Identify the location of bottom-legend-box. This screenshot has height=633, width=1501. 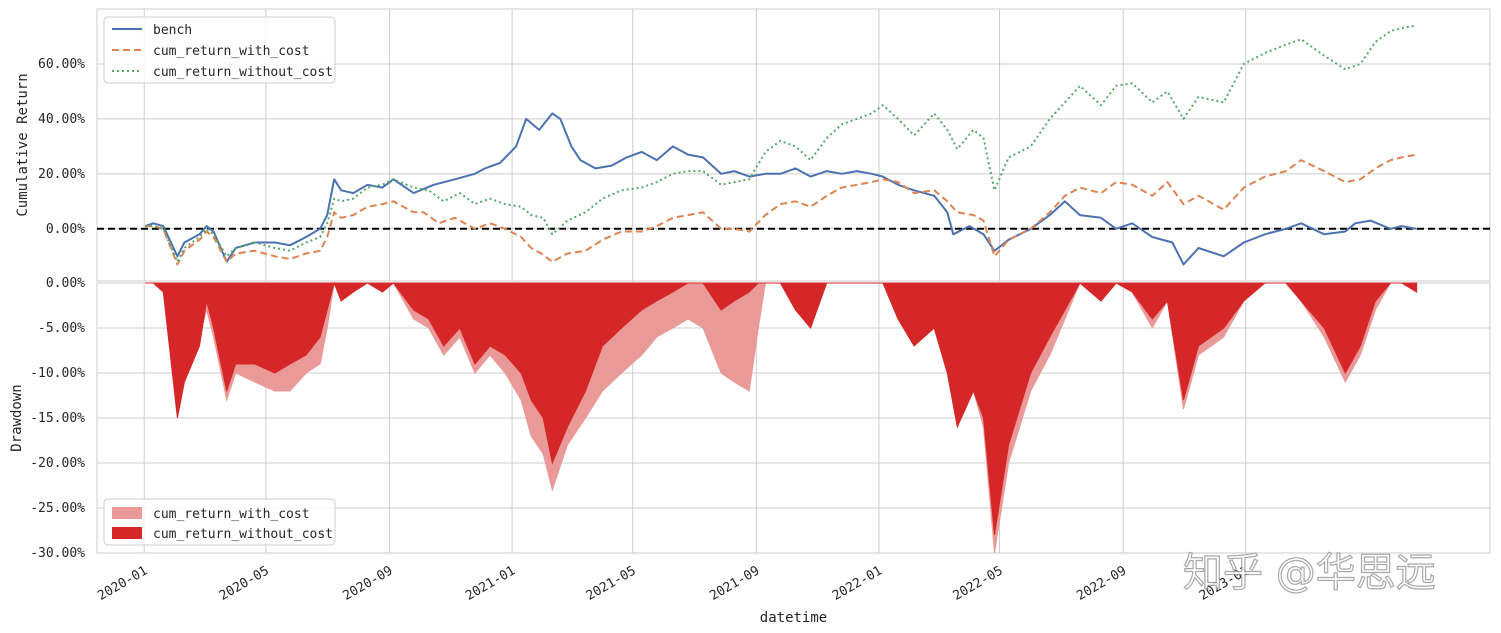
(219, 522).